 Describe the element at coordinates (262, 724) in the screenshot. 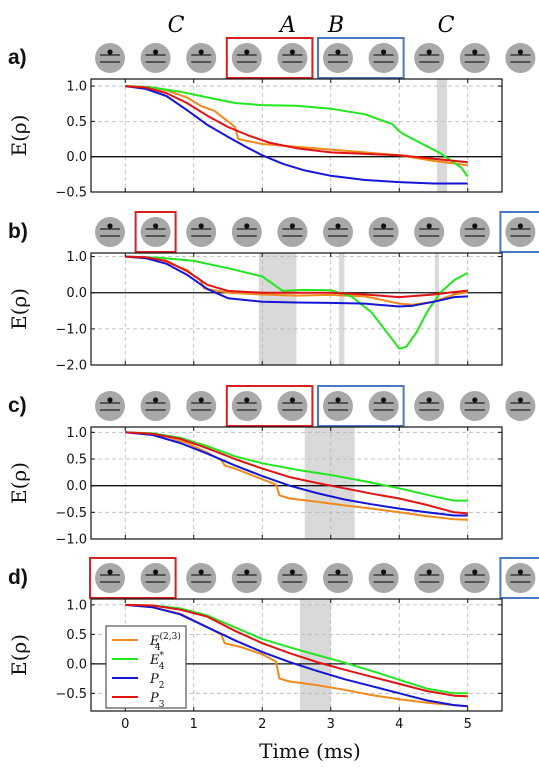

I see `x-tick-label: 2` at that location.